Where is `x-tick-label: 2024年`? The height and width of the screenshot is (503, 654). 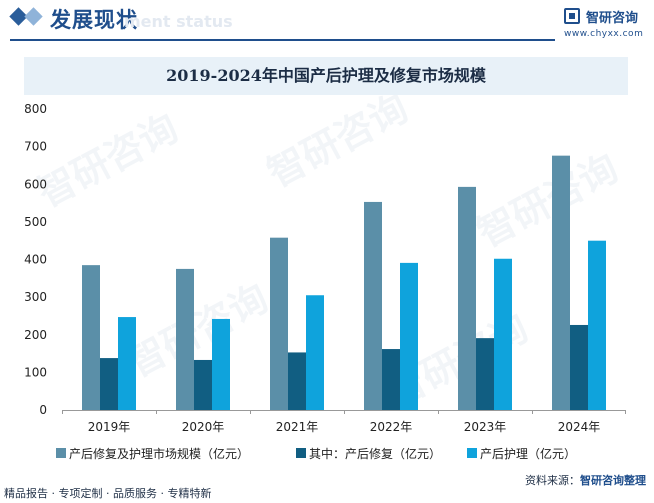 x-tick-label: 2024年 is located at coordinates (579, 427).